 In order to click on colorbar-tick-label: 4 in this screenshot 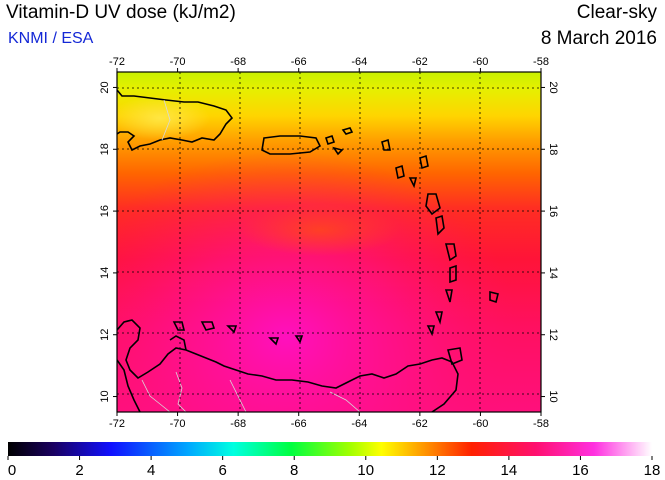, I will do `click(151, 470)`.